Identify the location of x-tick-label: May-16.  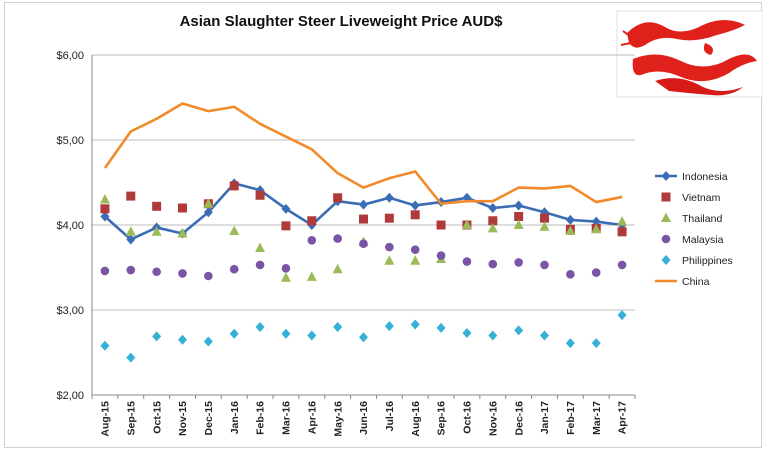
(338, 419).